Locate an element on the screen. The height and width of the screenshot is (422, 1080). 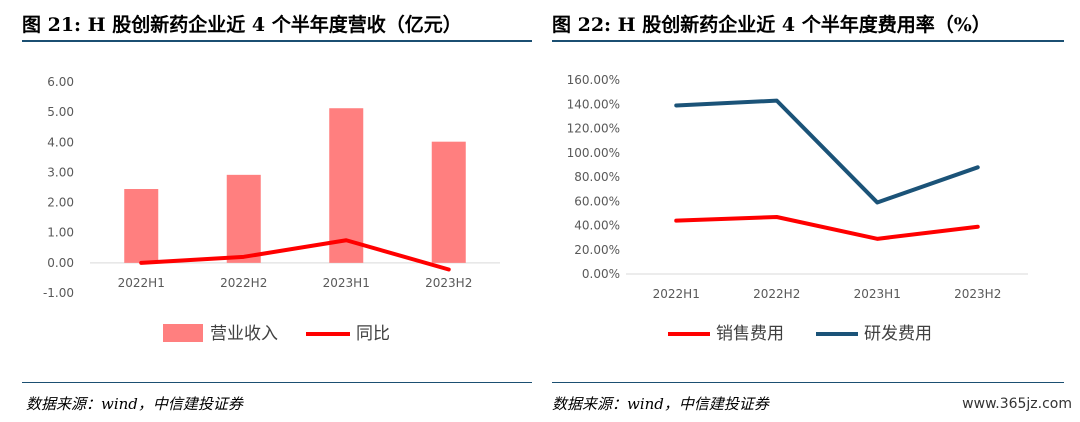
y-tick-label: -1.00 is located at coordinates (58, 293).